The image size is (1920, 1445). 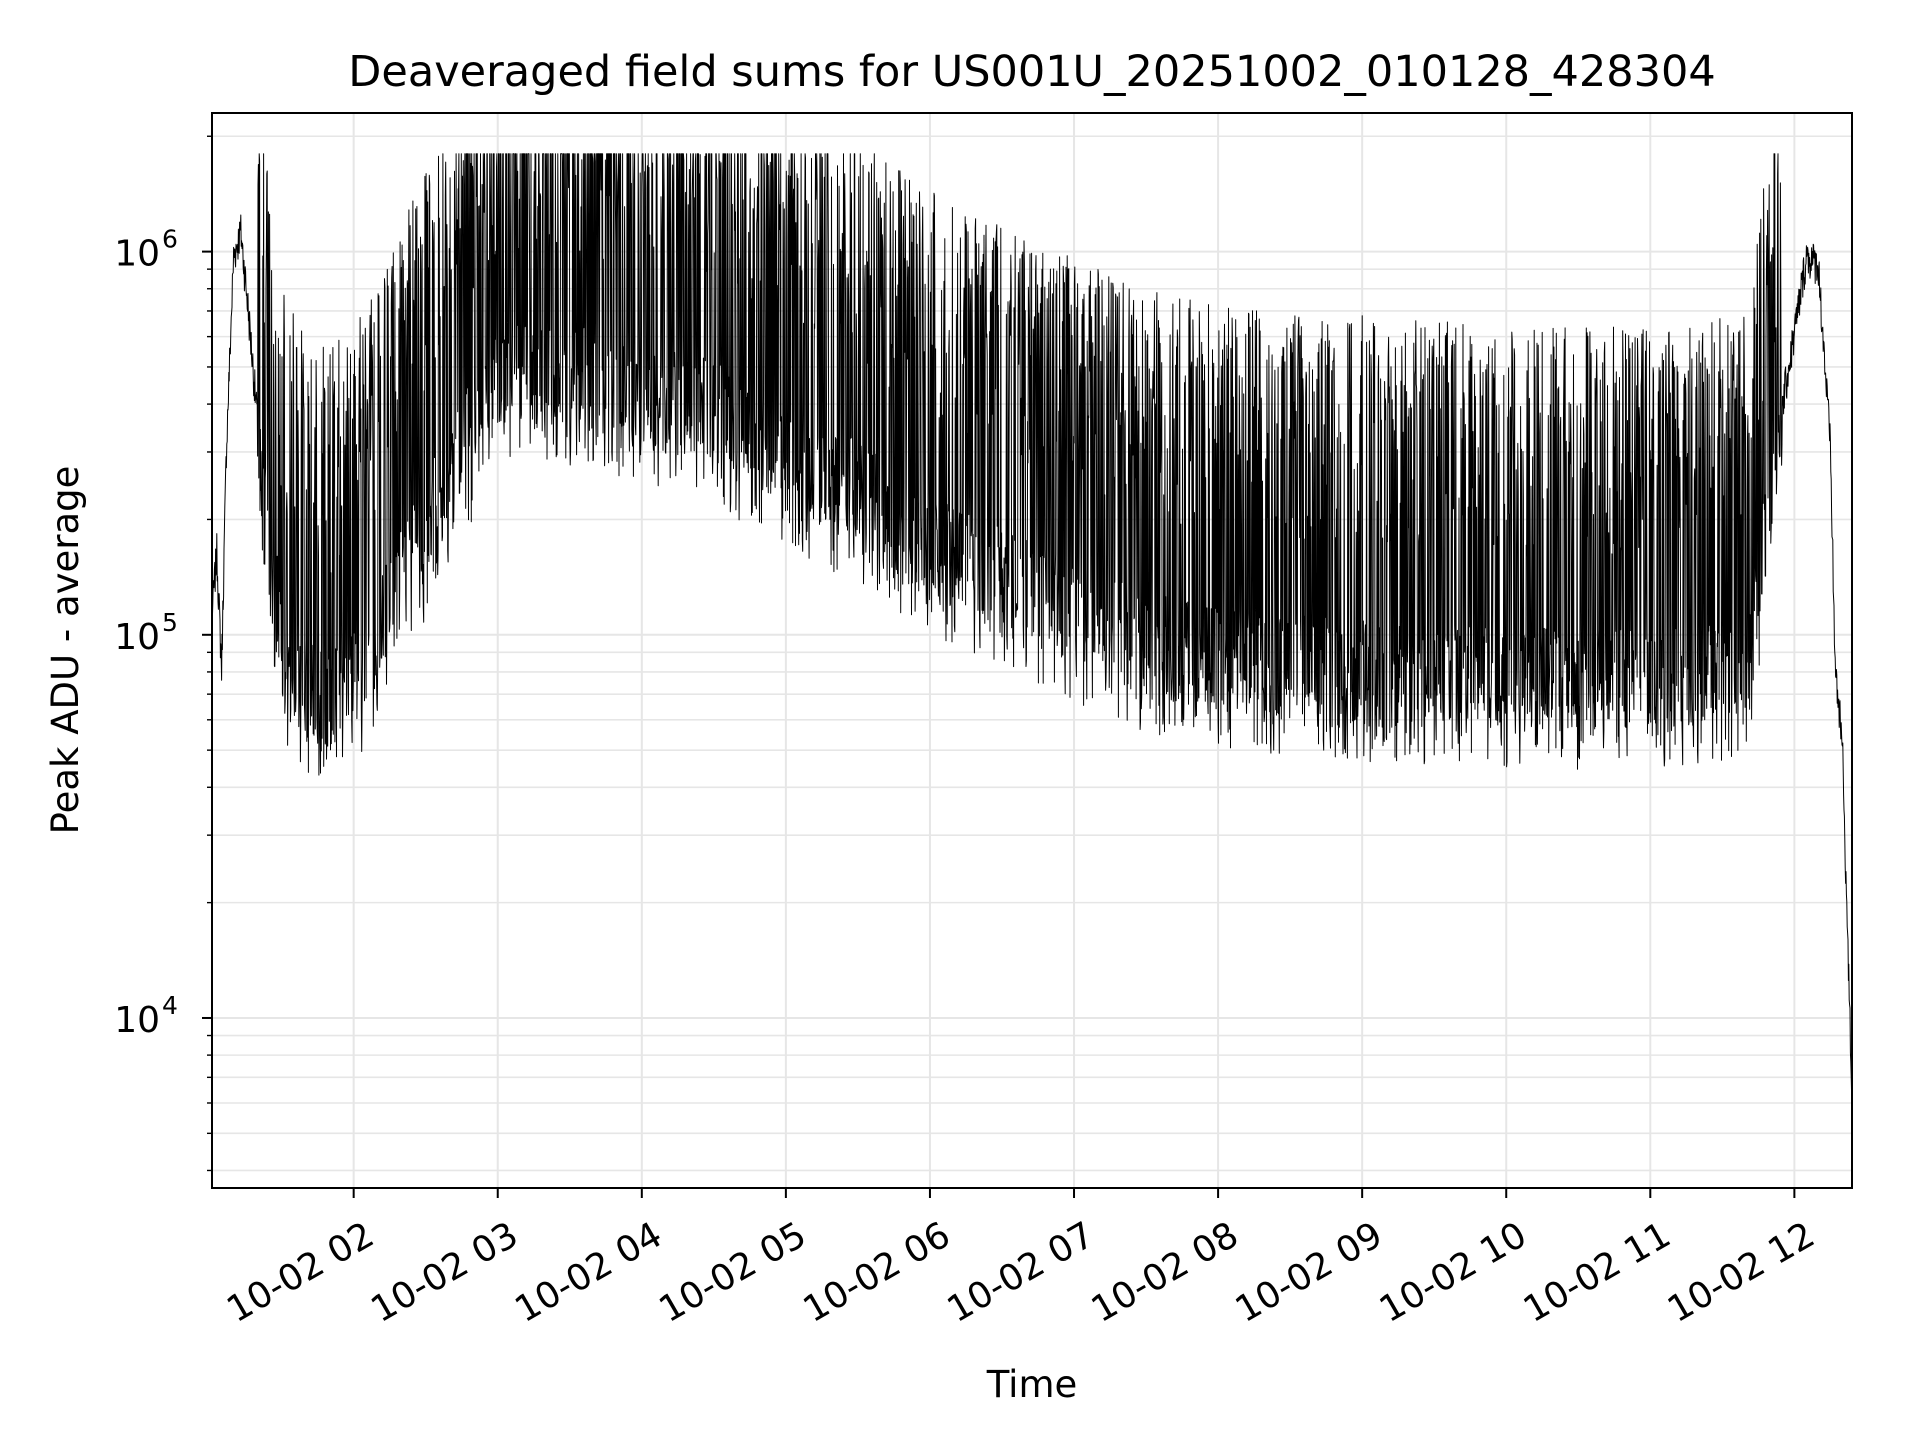 I want to click on x-tick-label: 10-02 06, so click(x=877, y=1272).